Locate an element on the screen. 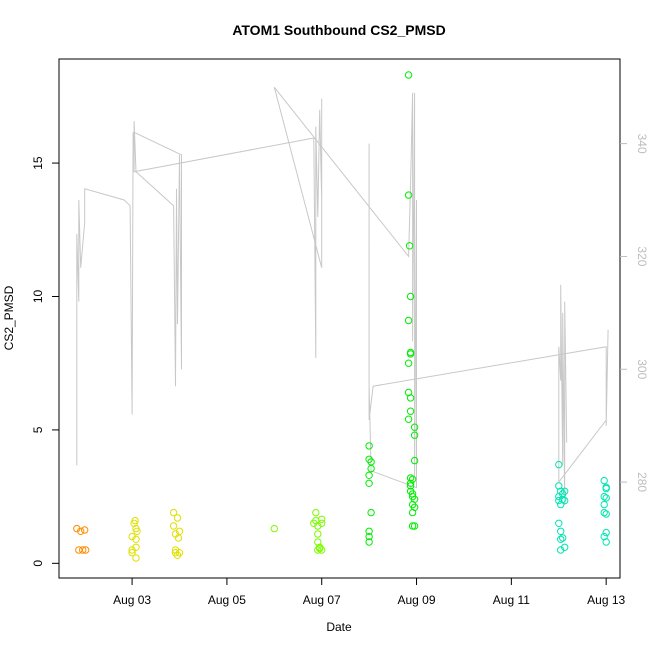  x-tick-label: Aug 07 is located at coordinates (322, 600).